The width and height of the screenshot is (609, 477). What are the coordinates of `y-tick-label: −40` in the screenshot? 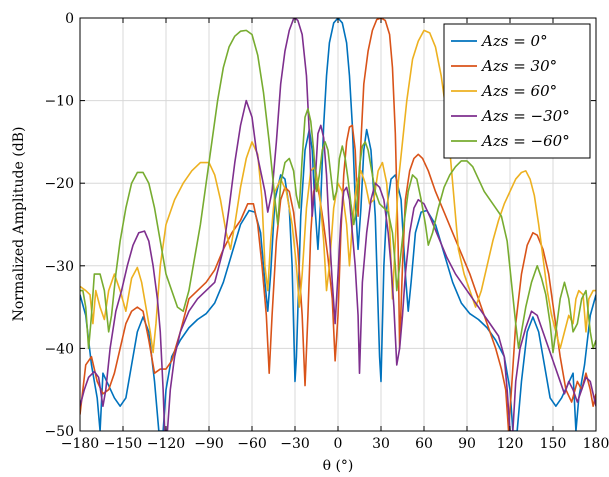 It's located at (59, 349).